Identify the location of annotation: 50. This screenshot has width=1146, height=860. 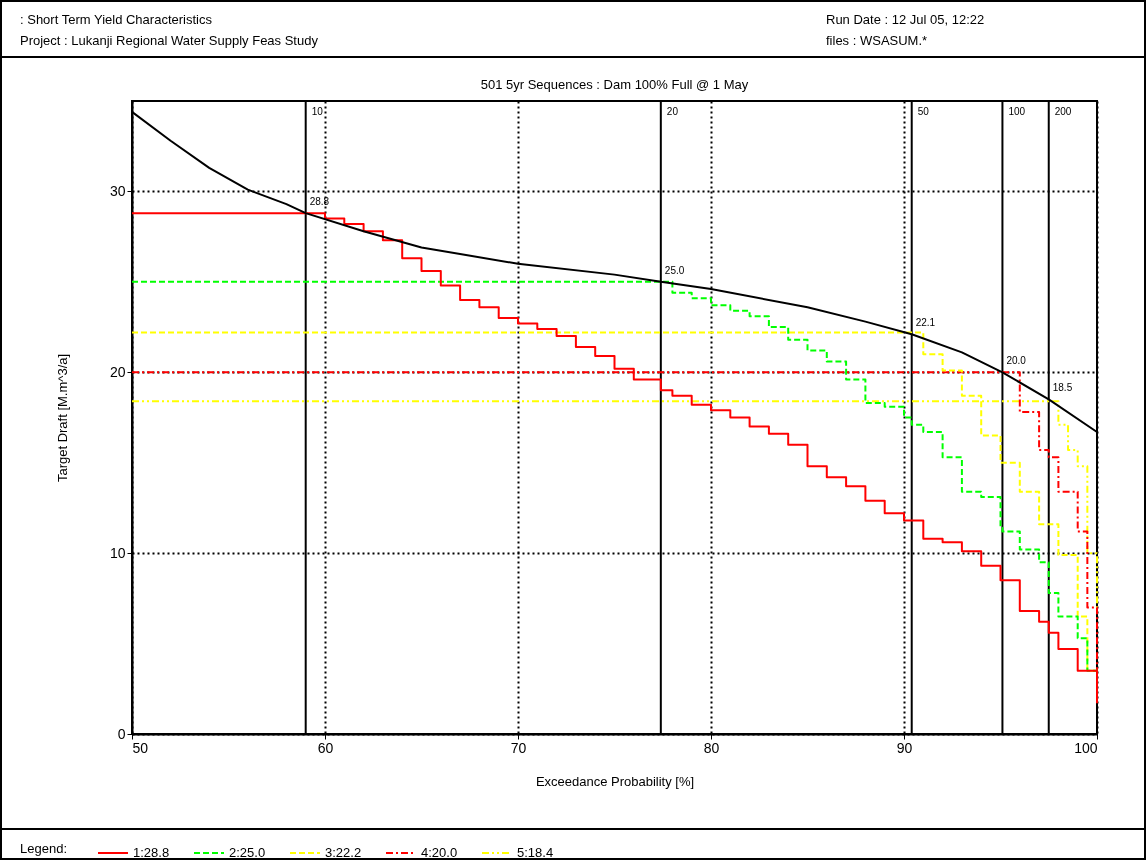
(923, 111).